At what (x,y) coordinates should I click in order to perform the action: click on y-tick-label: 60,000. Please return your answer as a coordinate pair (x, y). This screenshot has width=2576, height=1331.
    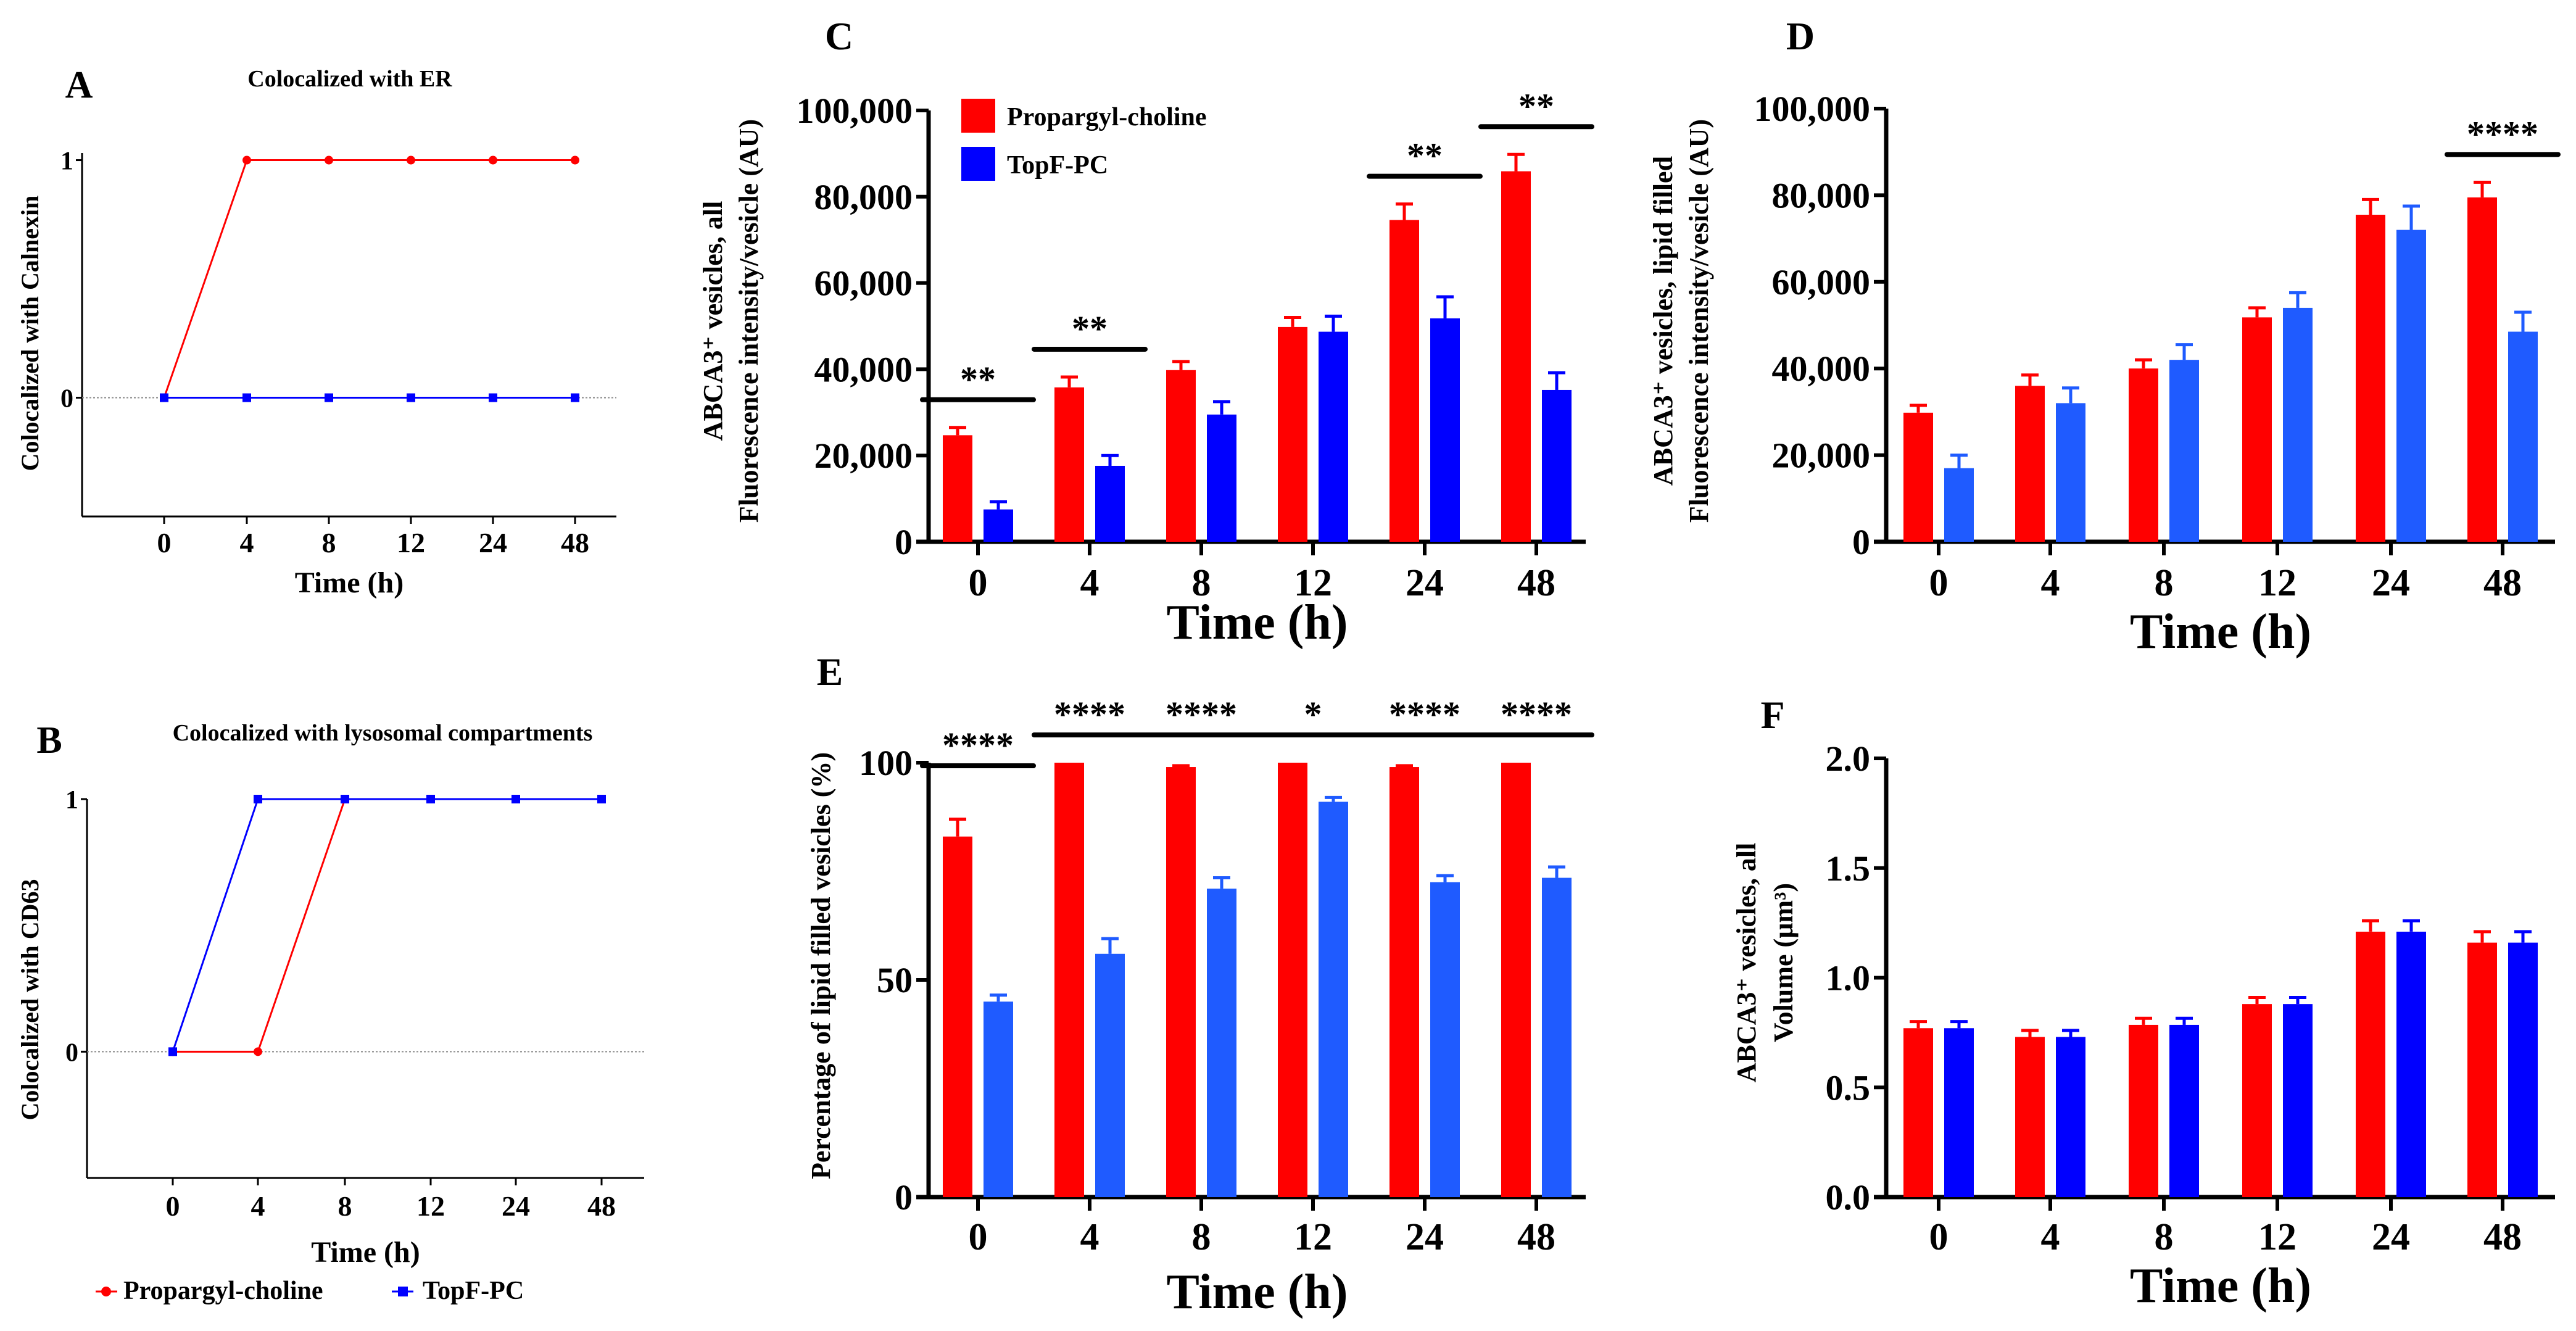
    Looking at the image, I should click on (1822, 282).